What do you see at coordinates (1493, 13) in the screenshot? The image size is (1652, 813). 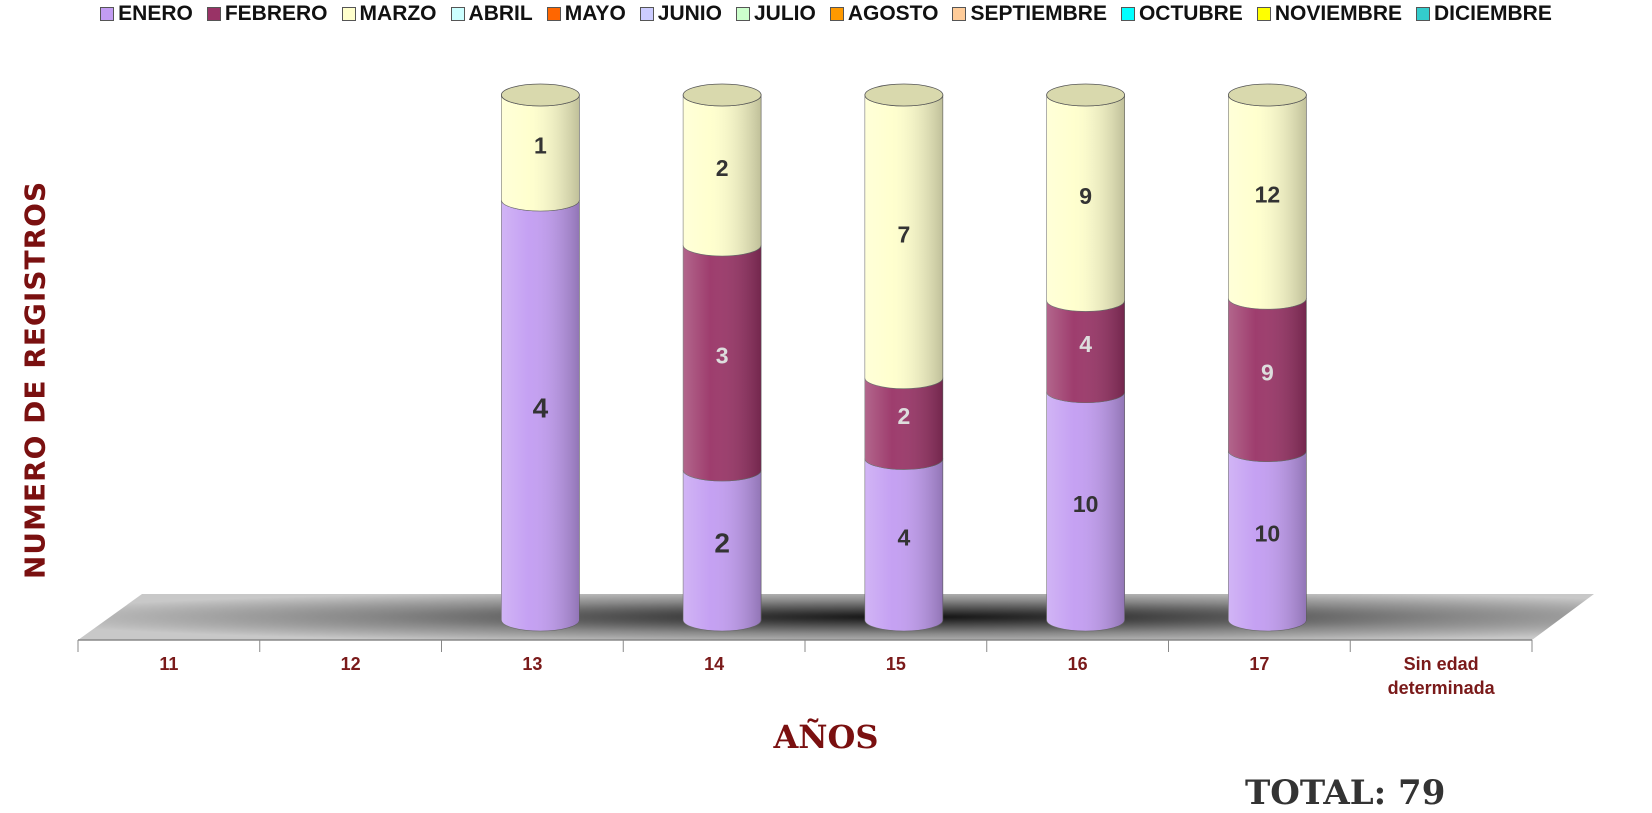 I see `legend-label: DICIEMBRE` at bounding box center [1493, 13].